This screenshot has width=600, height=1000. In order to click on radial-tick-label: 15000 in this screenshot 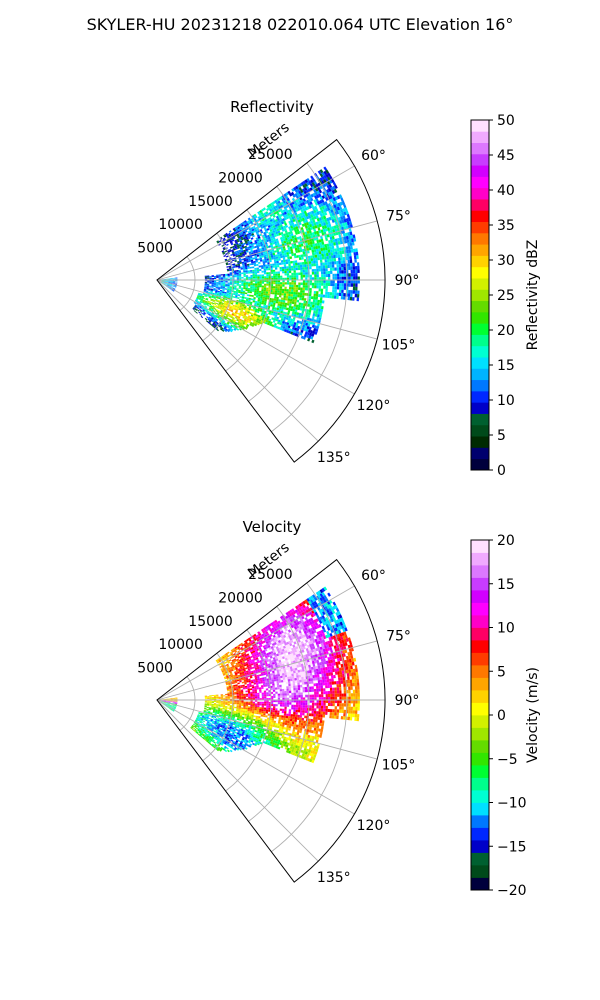, I will do `click(210, 202)`.